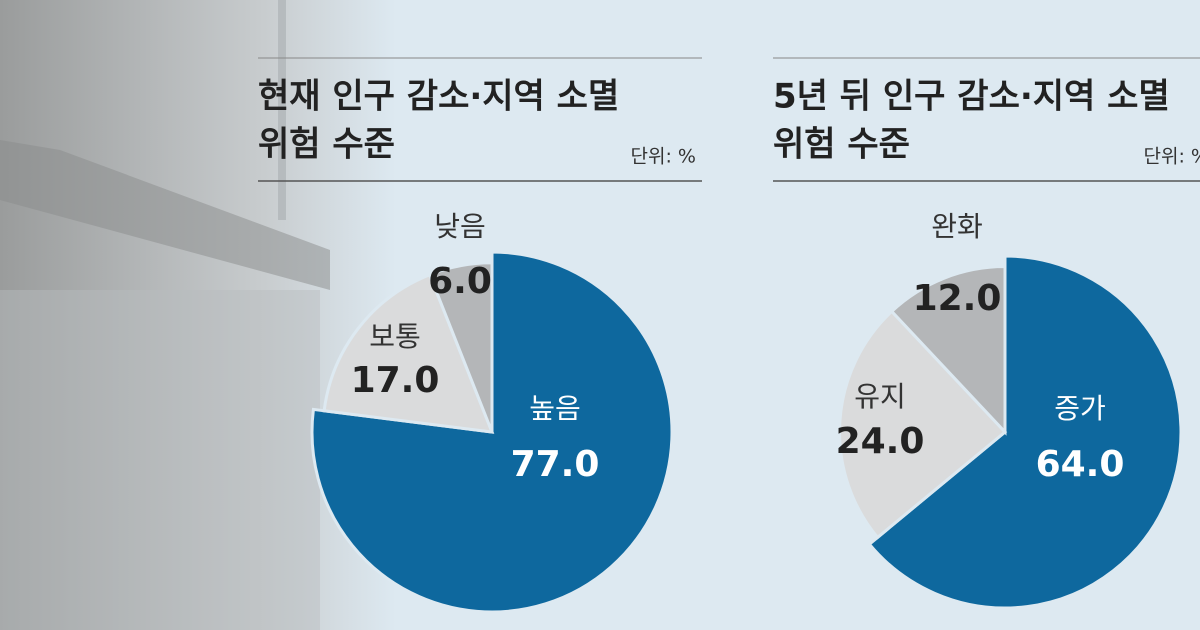  I want to click on slice-name: 낮음, so click(460, 226).